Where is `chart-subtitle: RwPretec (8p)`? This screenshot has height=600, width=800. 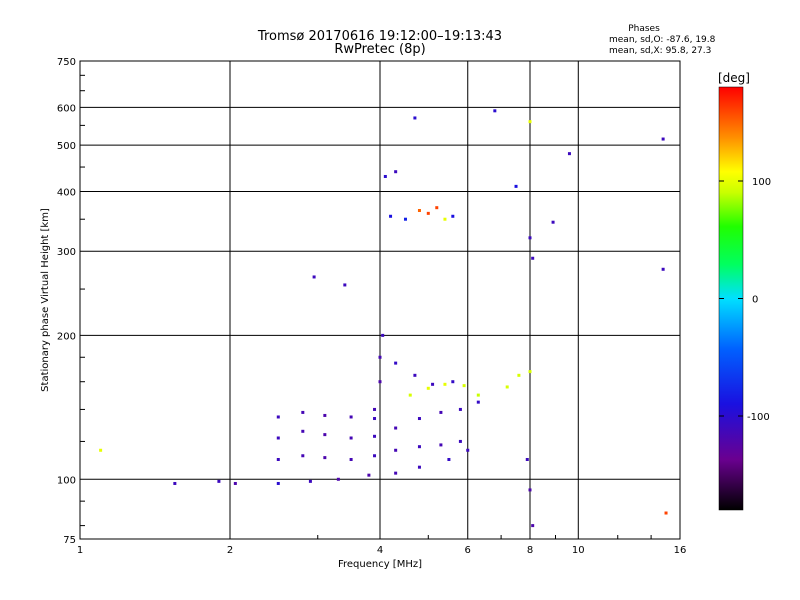 chart-subtitle: RwPretec (8p) is located at coordinates (379, 49).